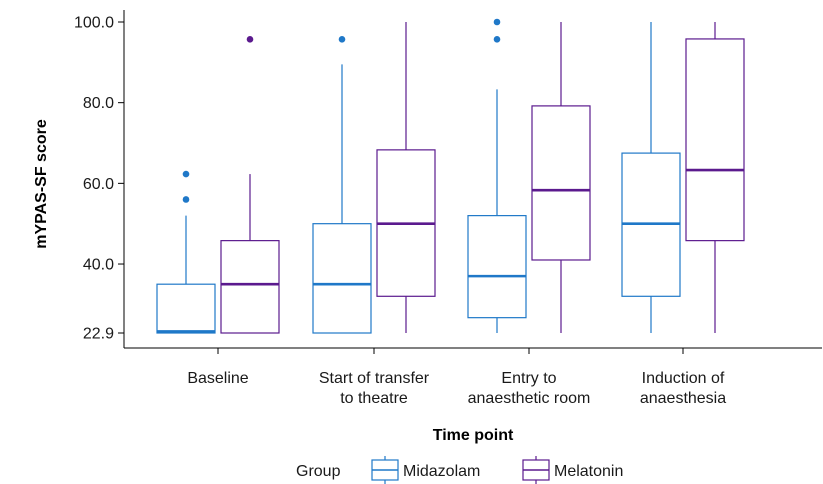 The width and height of the screenshot is (823, 484). Describe the element at coordinates (98, 103) in the screenshot. I see `y-tick-label: 80.0` at that location.